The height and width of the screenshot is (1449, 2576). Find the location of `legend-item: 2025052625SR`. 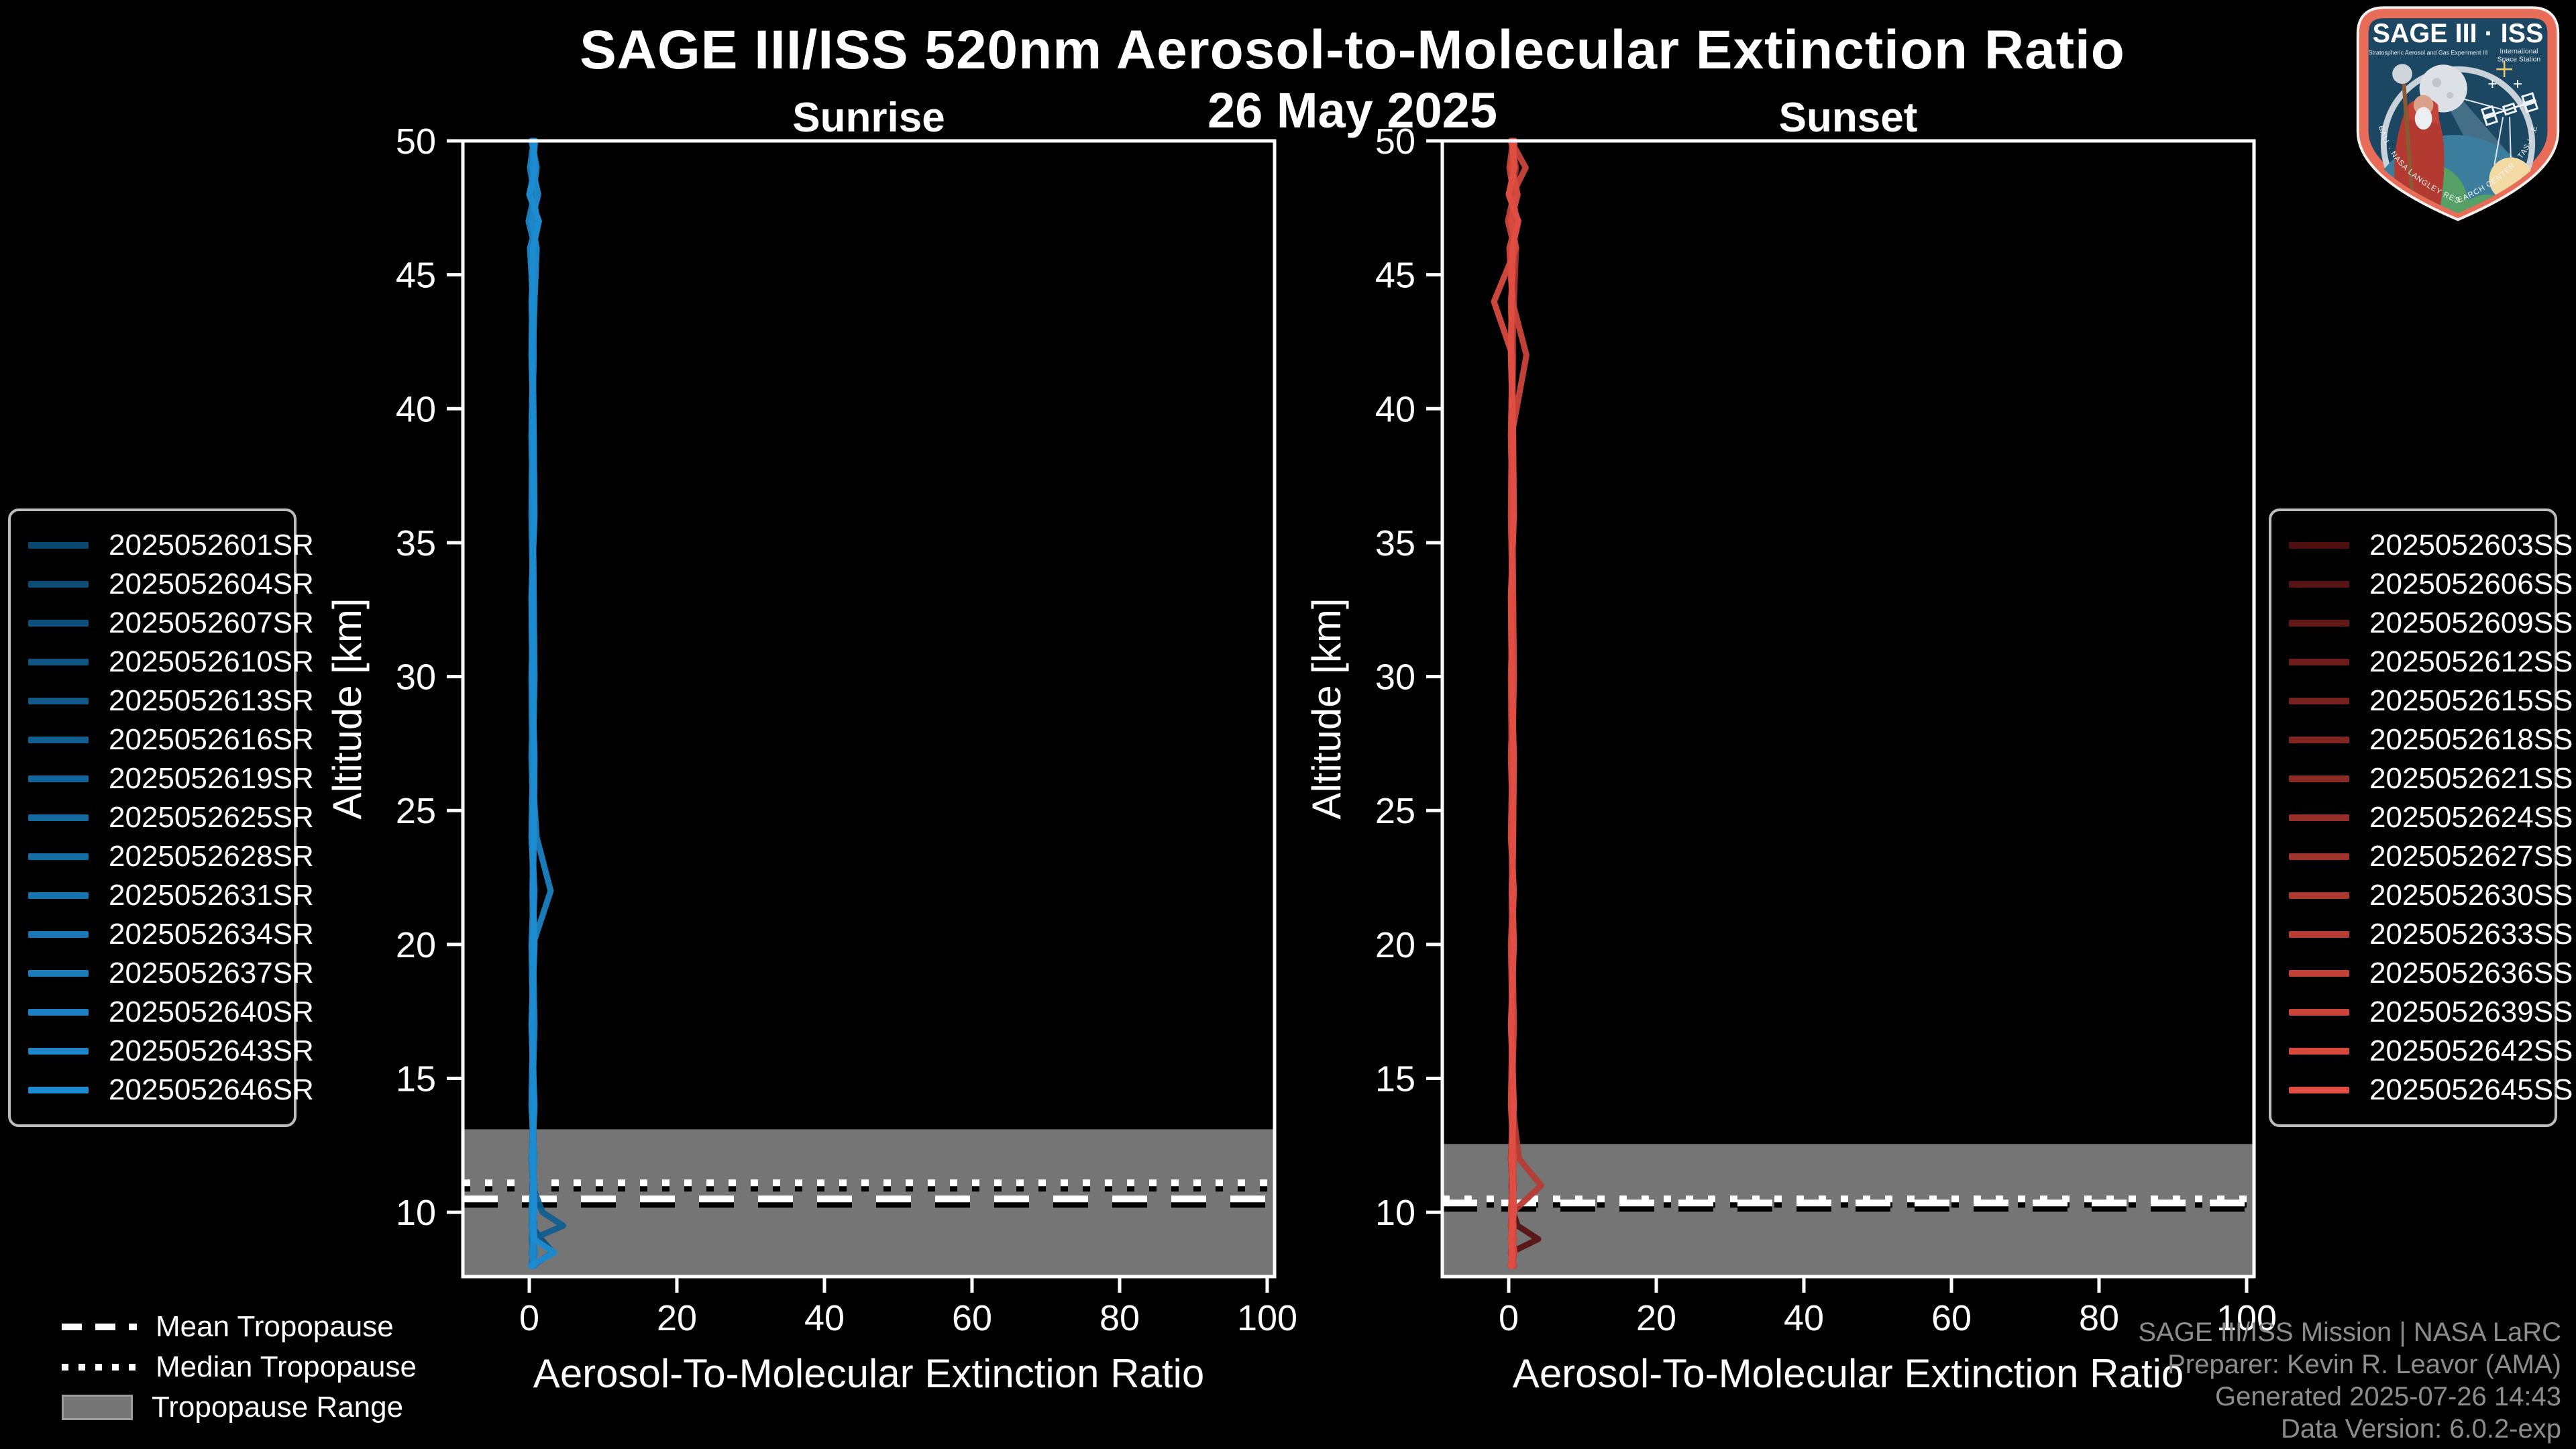

legend-item: 2025052625SR is located at coordinates (162, 817).